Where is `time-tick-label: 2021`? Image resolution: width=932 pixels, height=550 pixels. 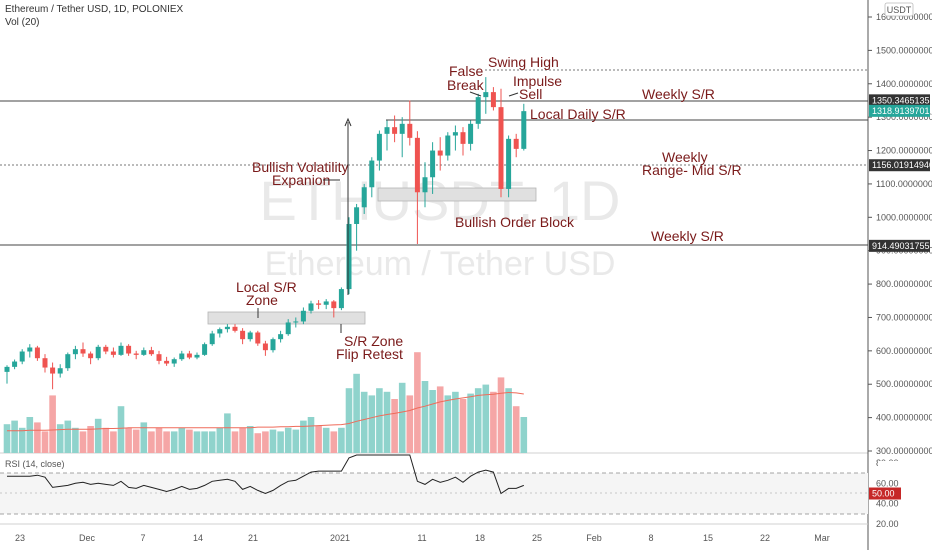 time-tick-label: 2021 is located at coordinates (340, 538).